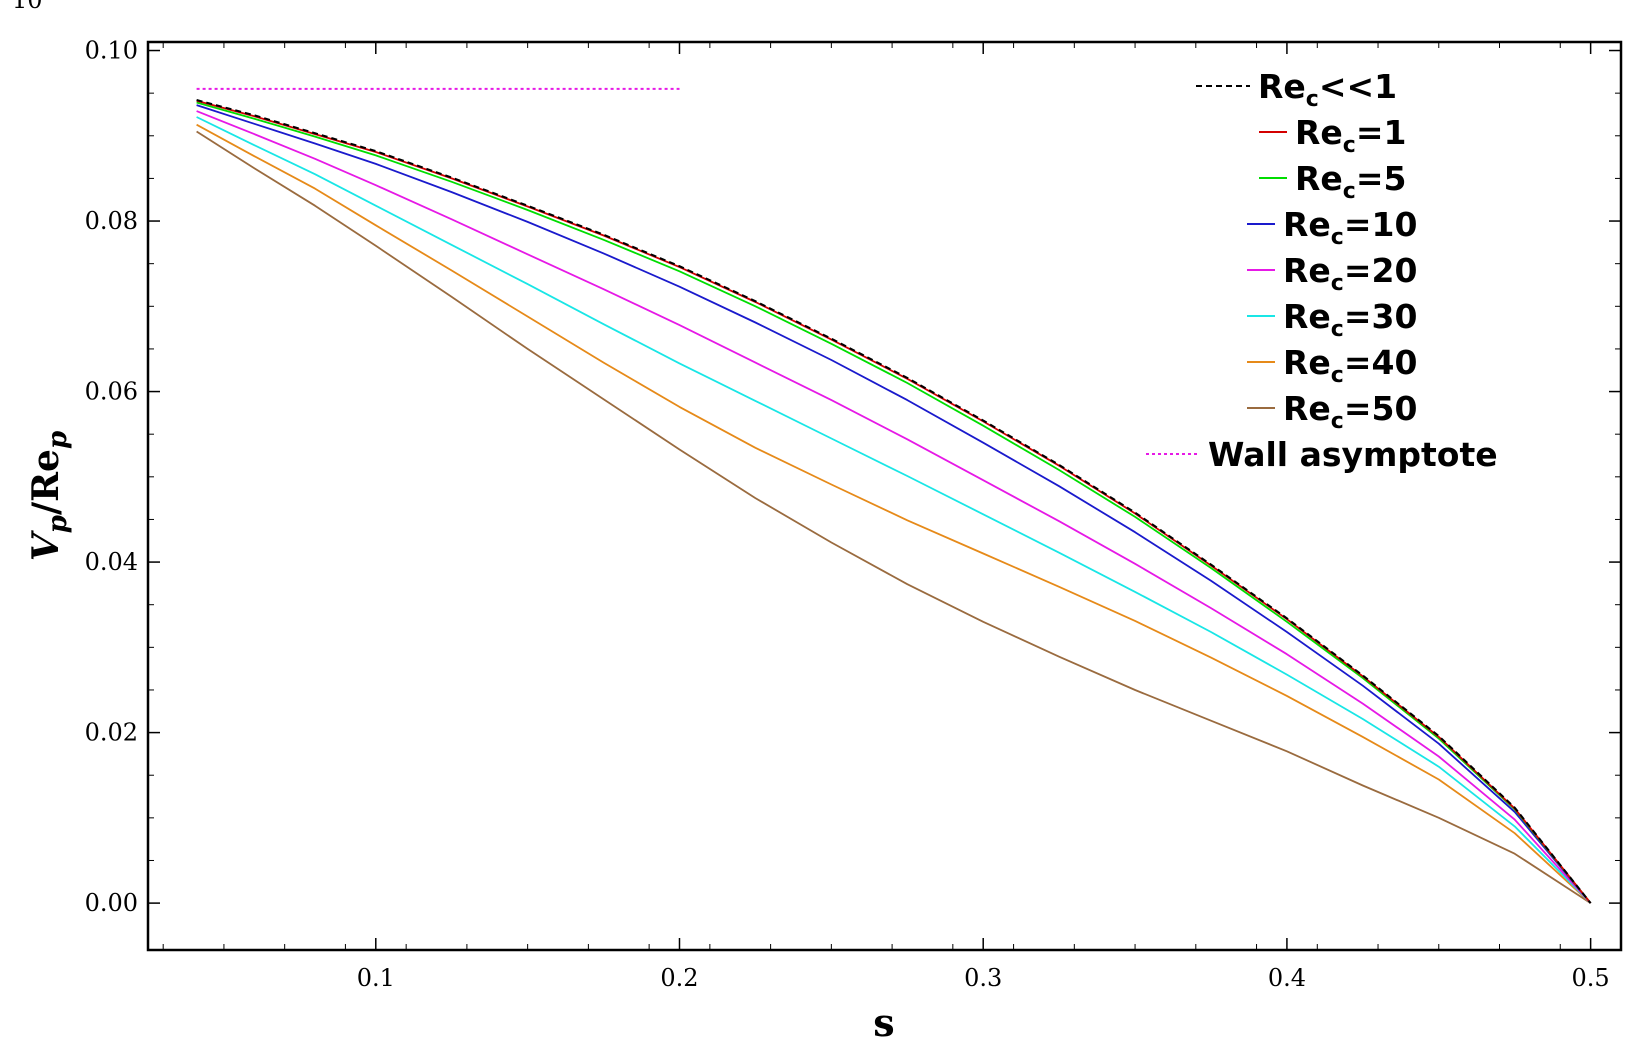  What do you see at coordinates (111, 221) in the screenshot?
I see `y-tick-label: 0.08` at bounding box center [111, 221].